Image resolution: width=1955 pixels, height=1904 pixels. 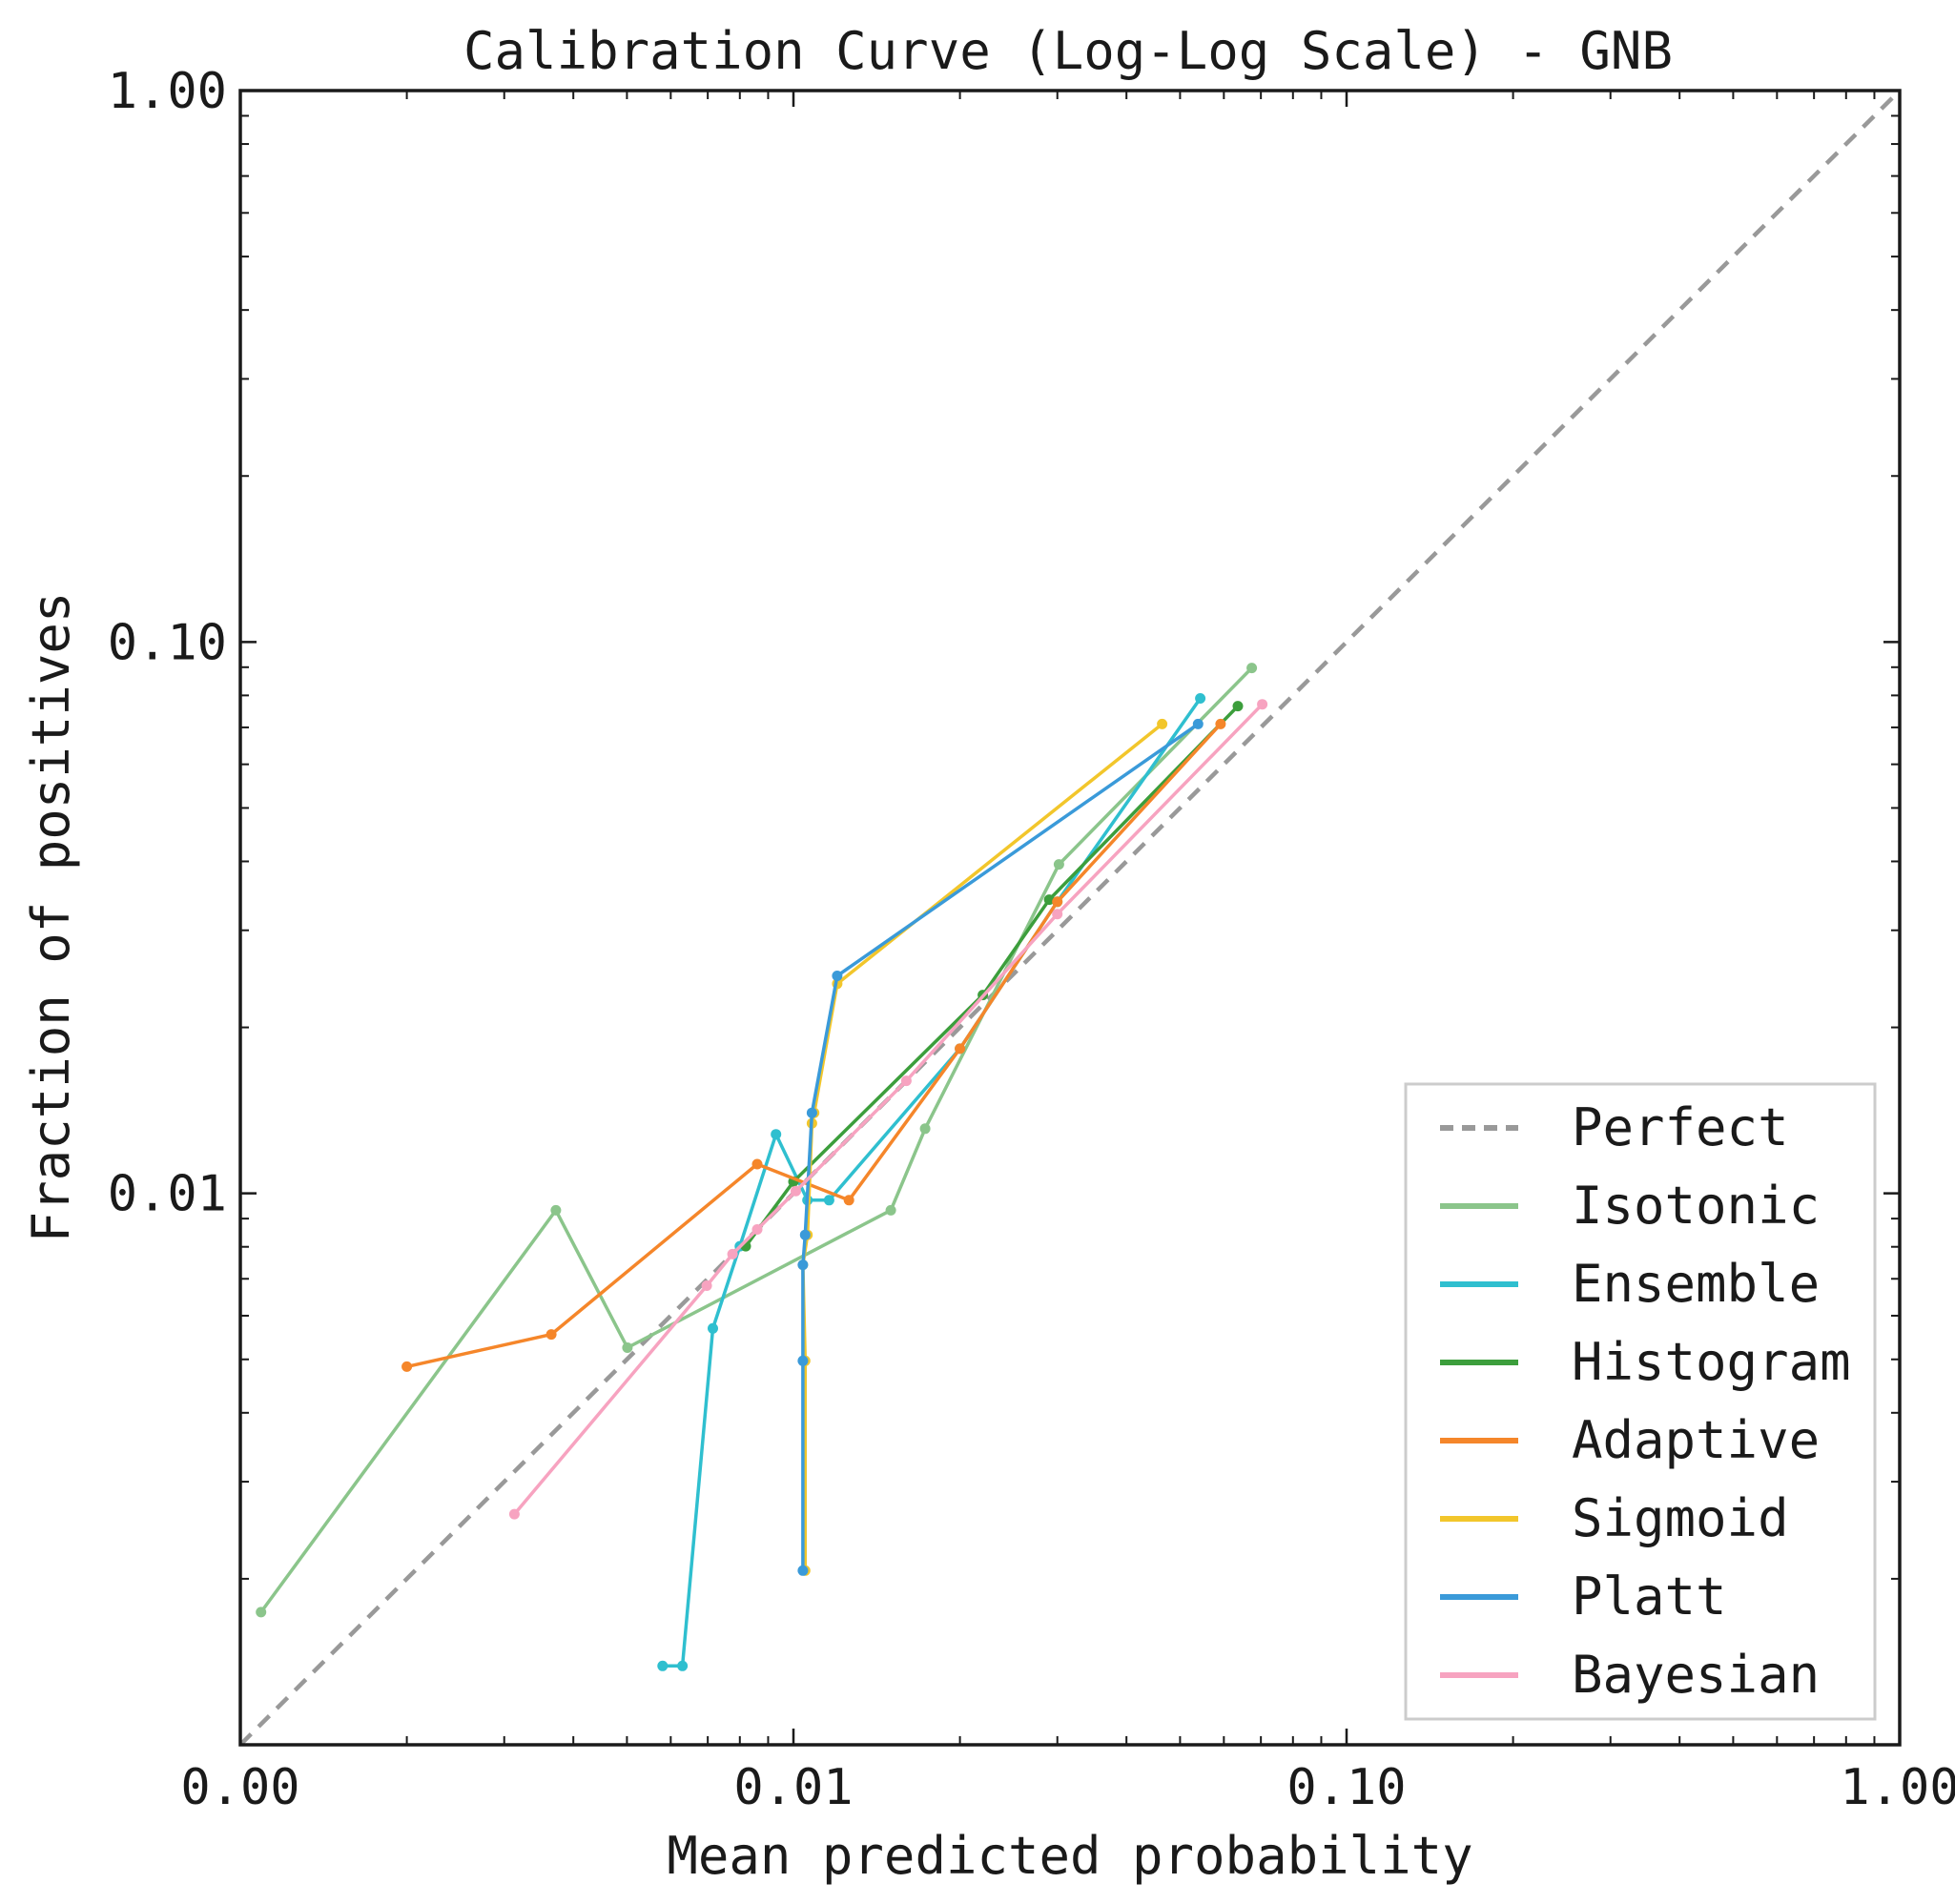 What do you see at coordinates (1711, 1362) in the screenshot?
I see `legend-label-histogram: Histogram` at bounding box center [1711, 1362].